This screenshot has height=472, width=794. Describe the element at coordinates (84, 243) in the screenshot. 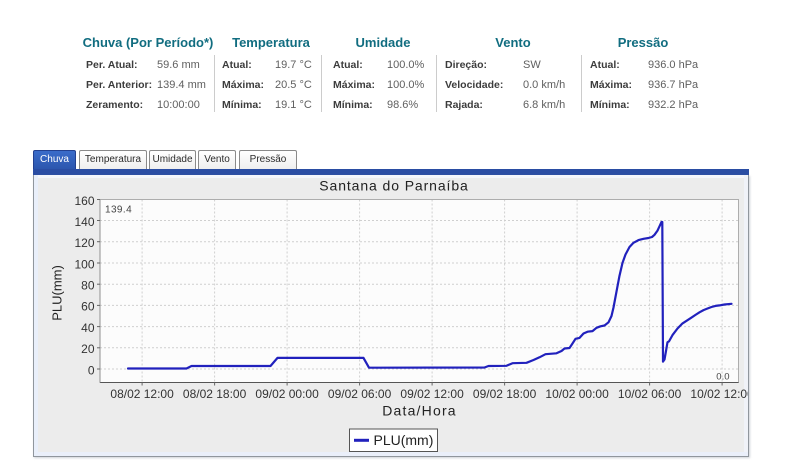

I see `svg-text: 120` at that location.